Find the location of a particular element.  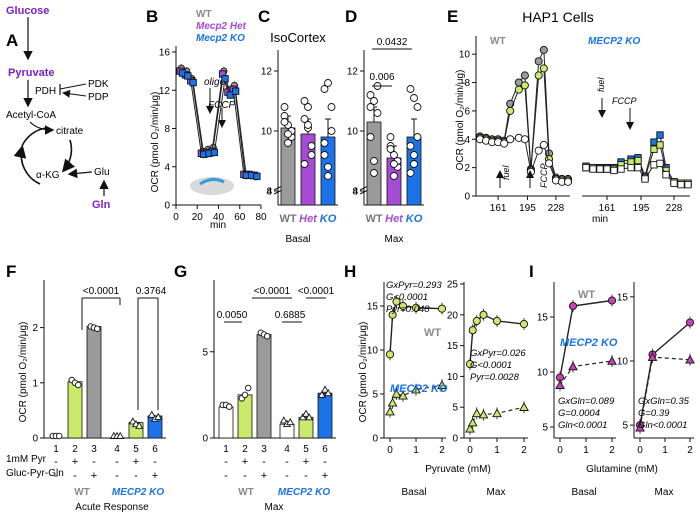

i-left-data-point is located at coordinates (573, 366).